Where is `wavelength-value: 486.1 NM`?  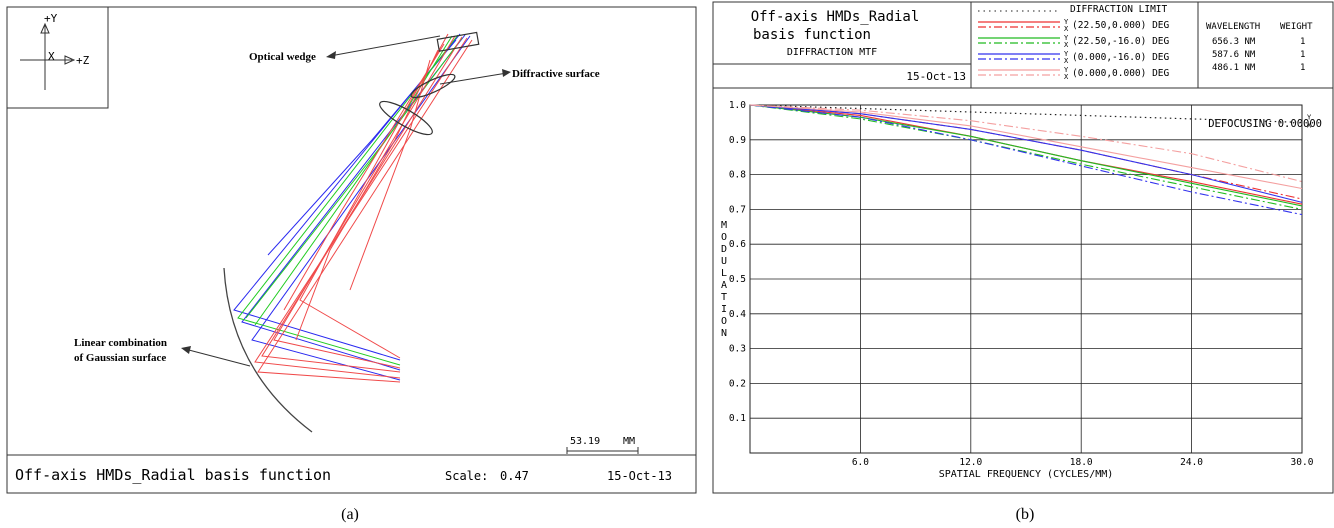 wavelength-value: 486.1 NM is located at coordinates (1234, 68).